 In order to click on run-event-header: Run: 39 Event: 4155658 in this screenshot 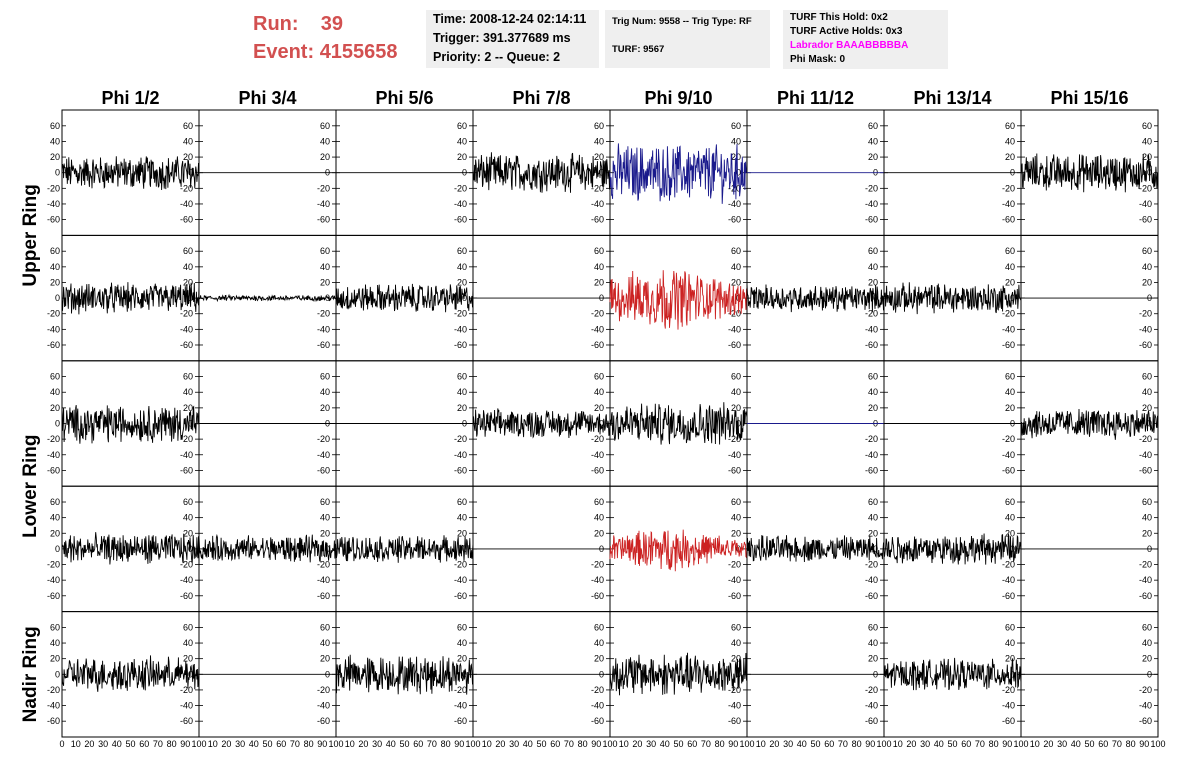, I will do `click(325, 38)`.